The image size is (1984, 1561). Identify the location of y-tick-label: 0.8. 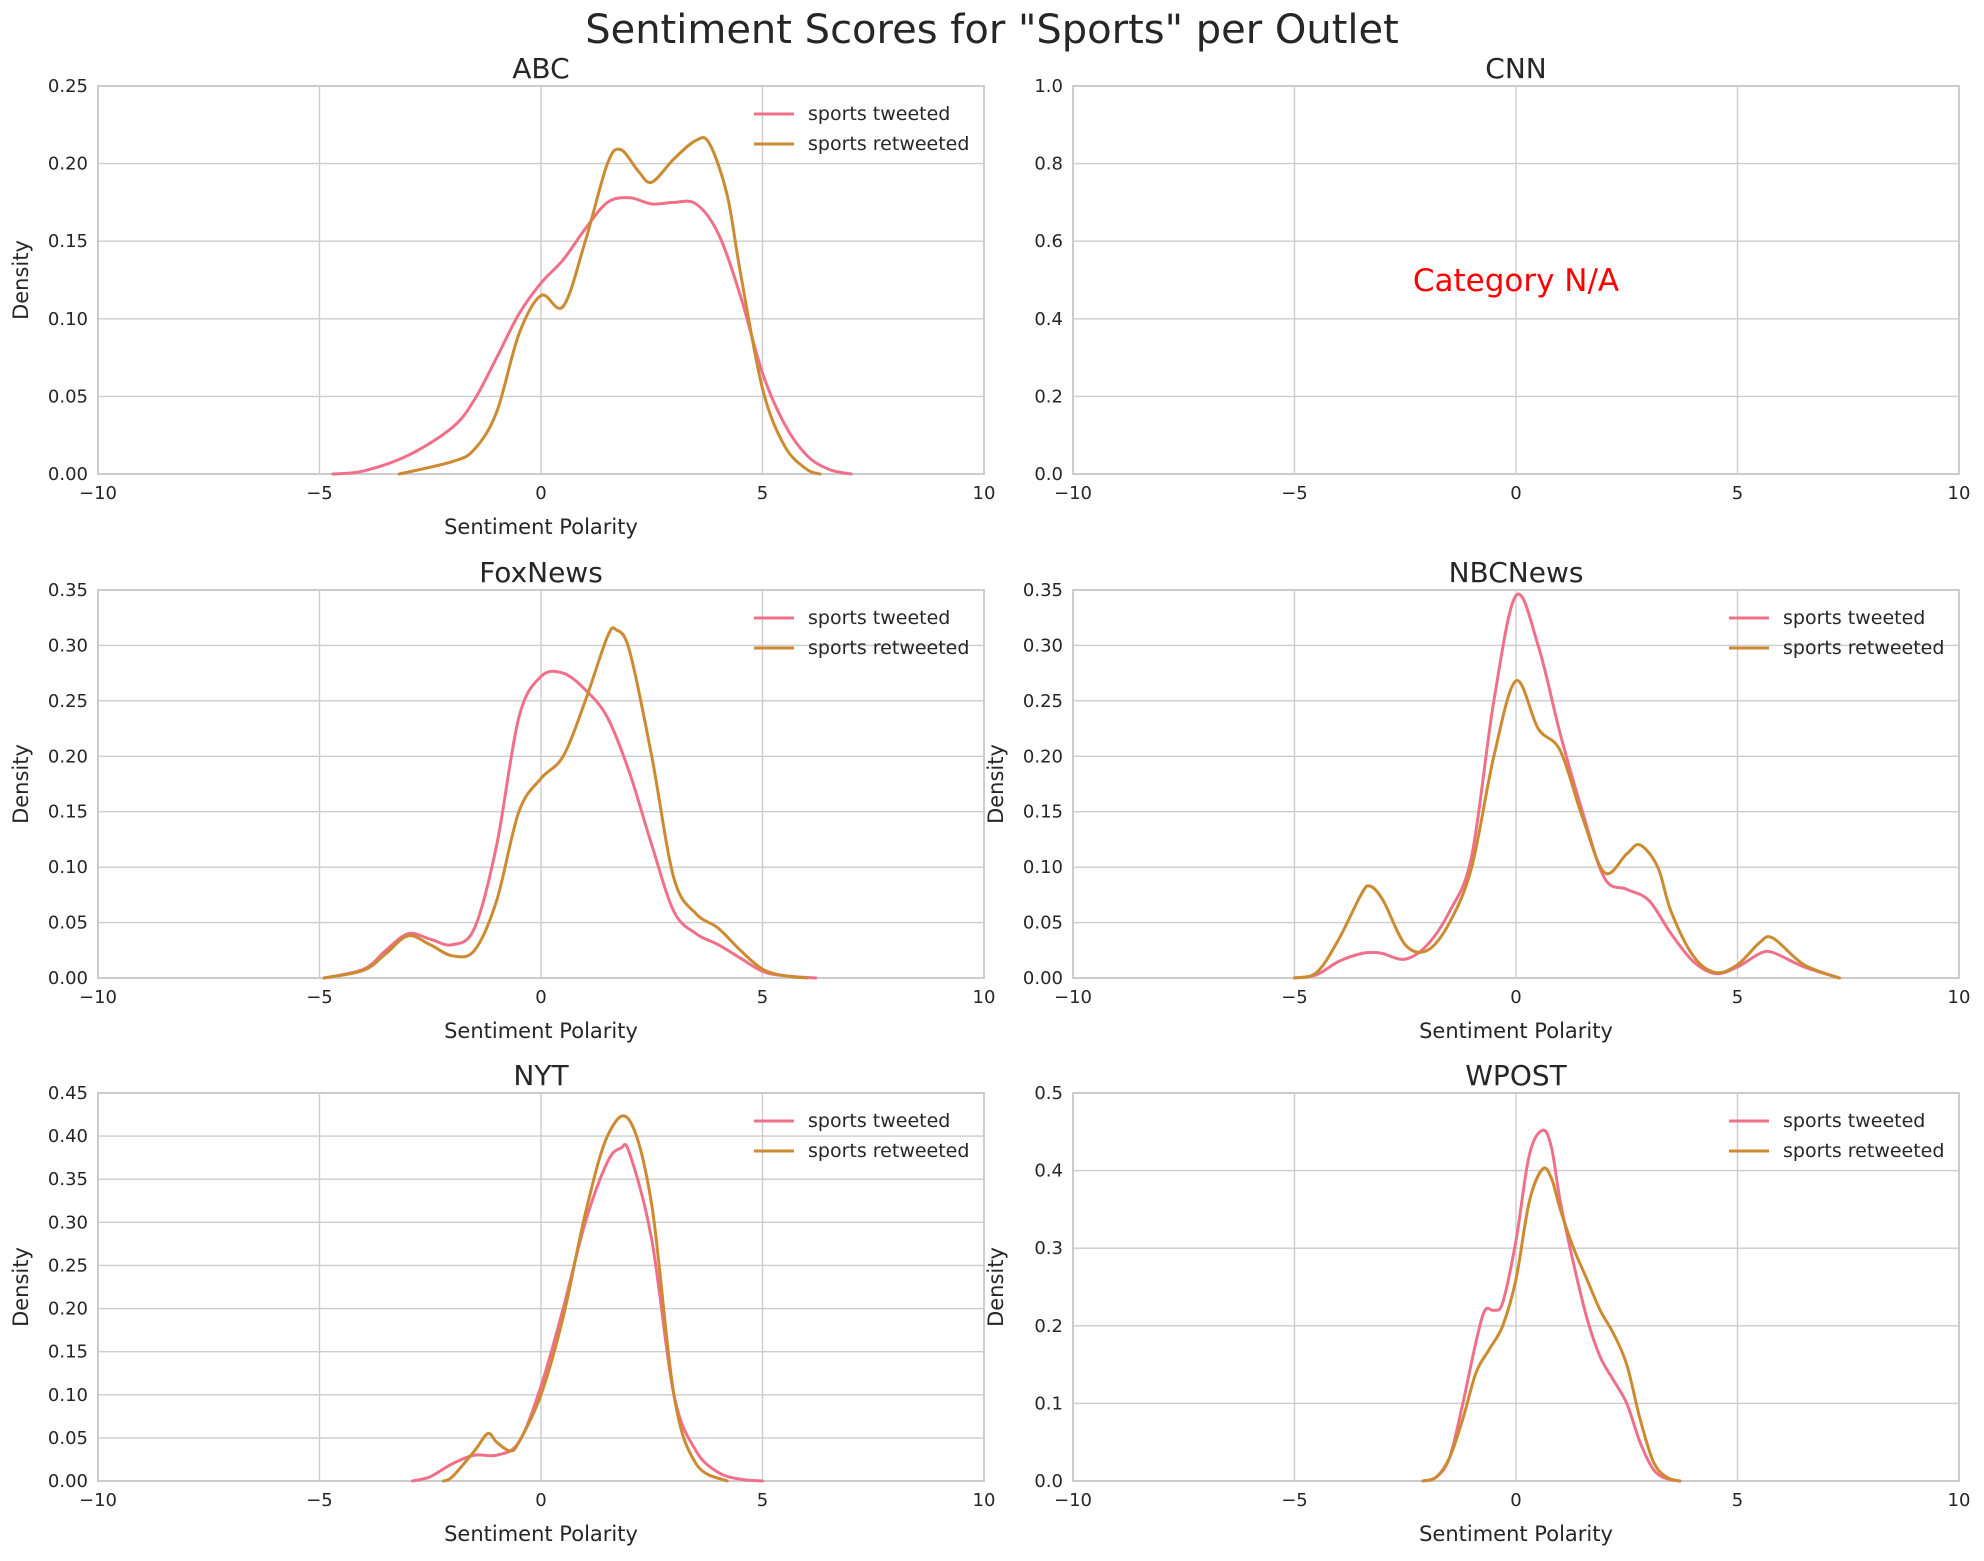
(1048, 164).